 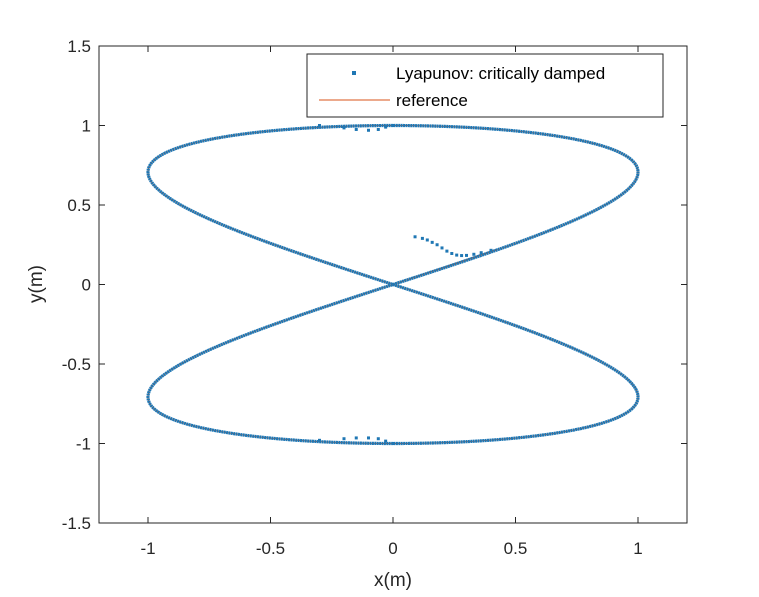 I want to click on x-tick-label: 0.5, so click(x=516, y=548).